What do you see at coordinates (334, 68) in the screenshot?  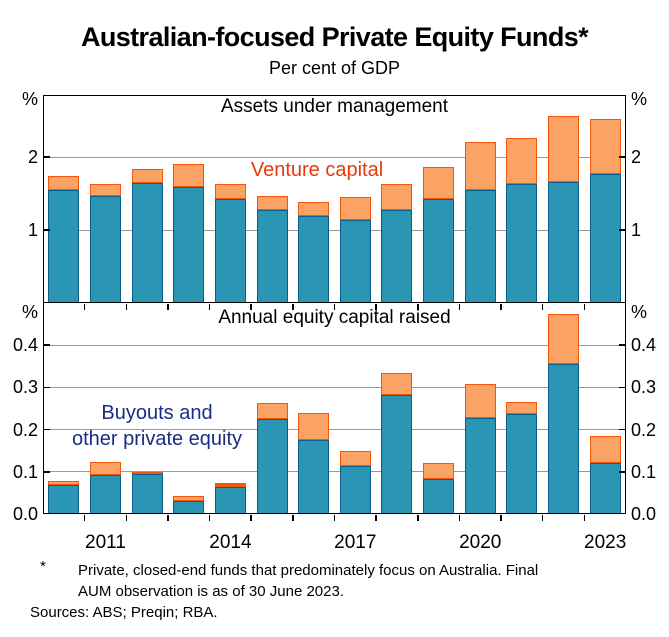 I see `chart-subtitle: Per cent of GDP` at bounding box center [334, 68].